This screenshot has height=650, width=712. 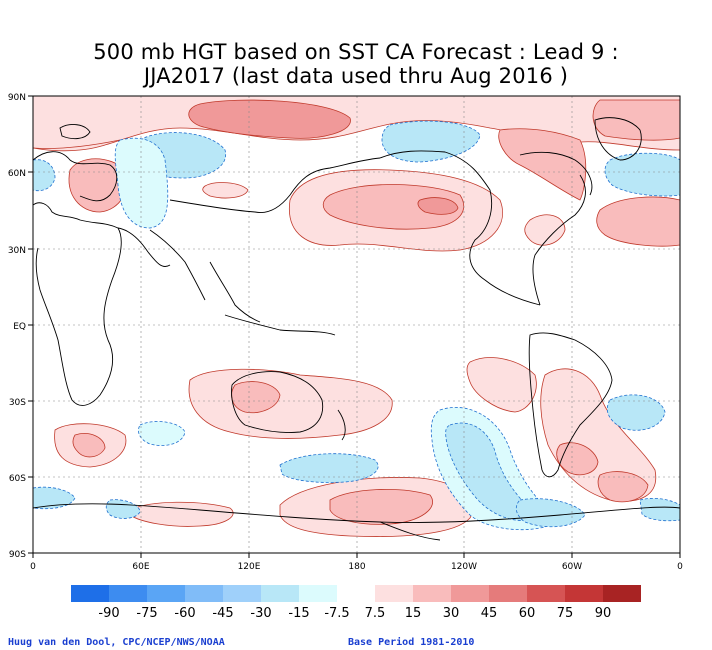 What do you see at coordinates (17, 555) in the screenshot?
I see `lat-label-90s: 90S` at bounding box center [17, 555].